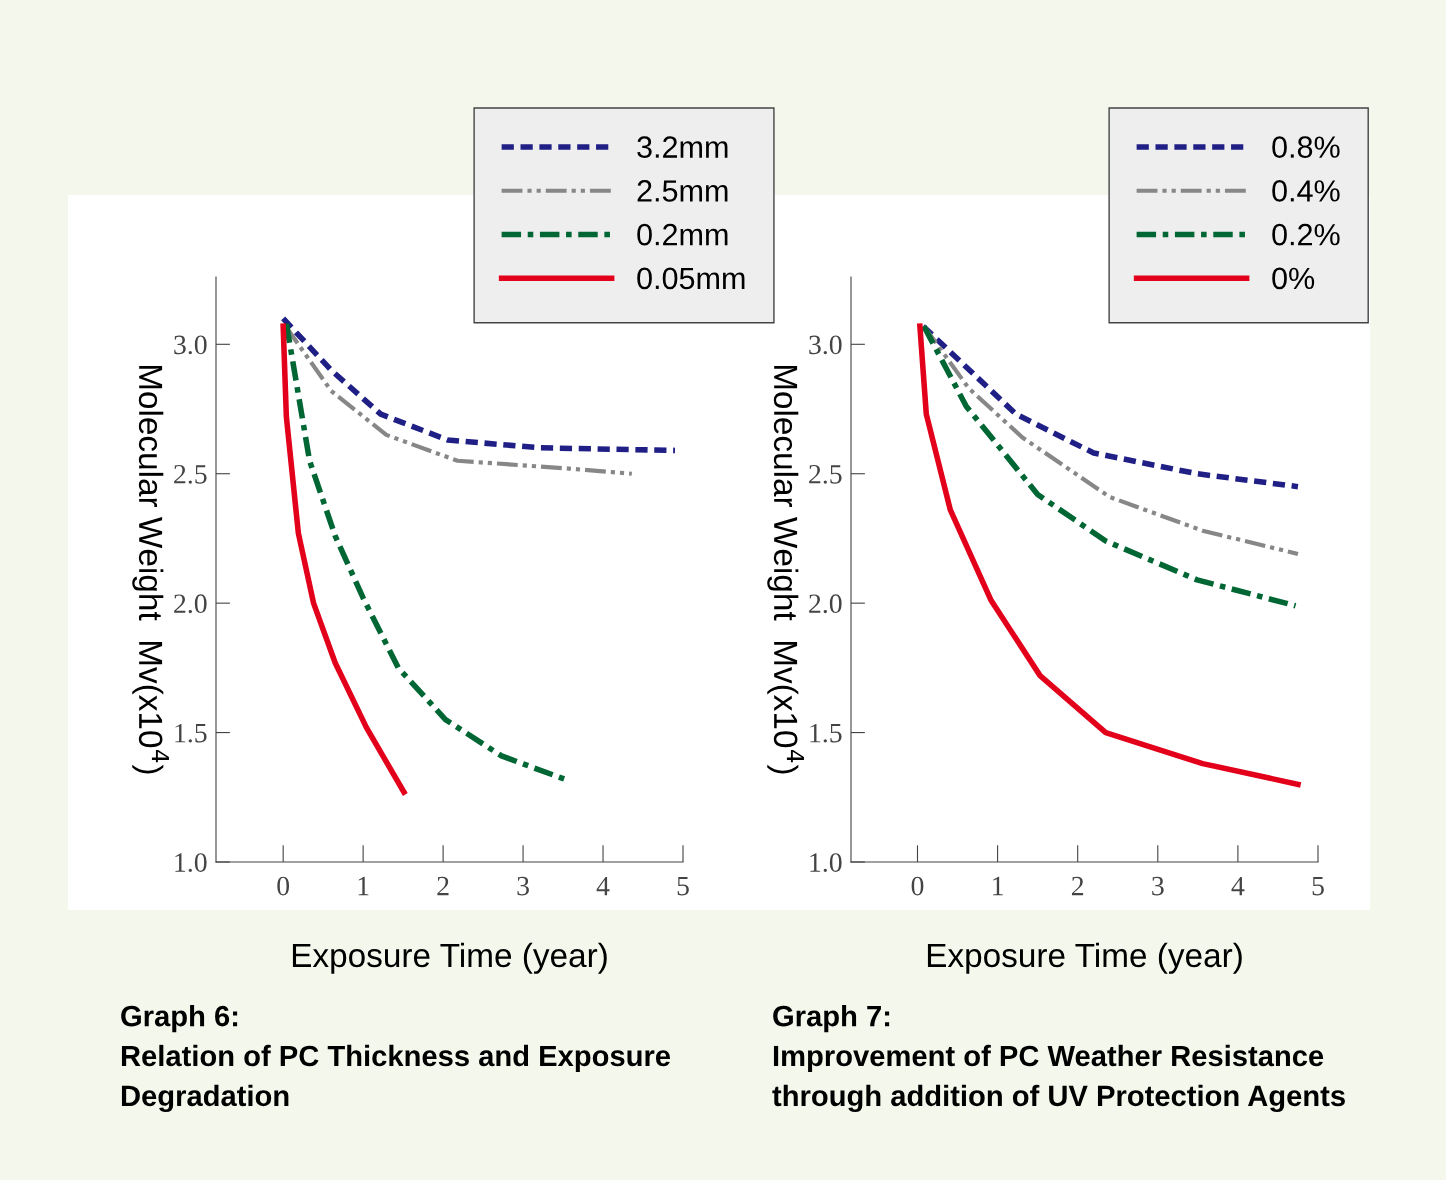  I want to click on text: Graph 7: Improvement of PC Weather Resistance through addition of UV Protection Agents, so click(1058, 1059).